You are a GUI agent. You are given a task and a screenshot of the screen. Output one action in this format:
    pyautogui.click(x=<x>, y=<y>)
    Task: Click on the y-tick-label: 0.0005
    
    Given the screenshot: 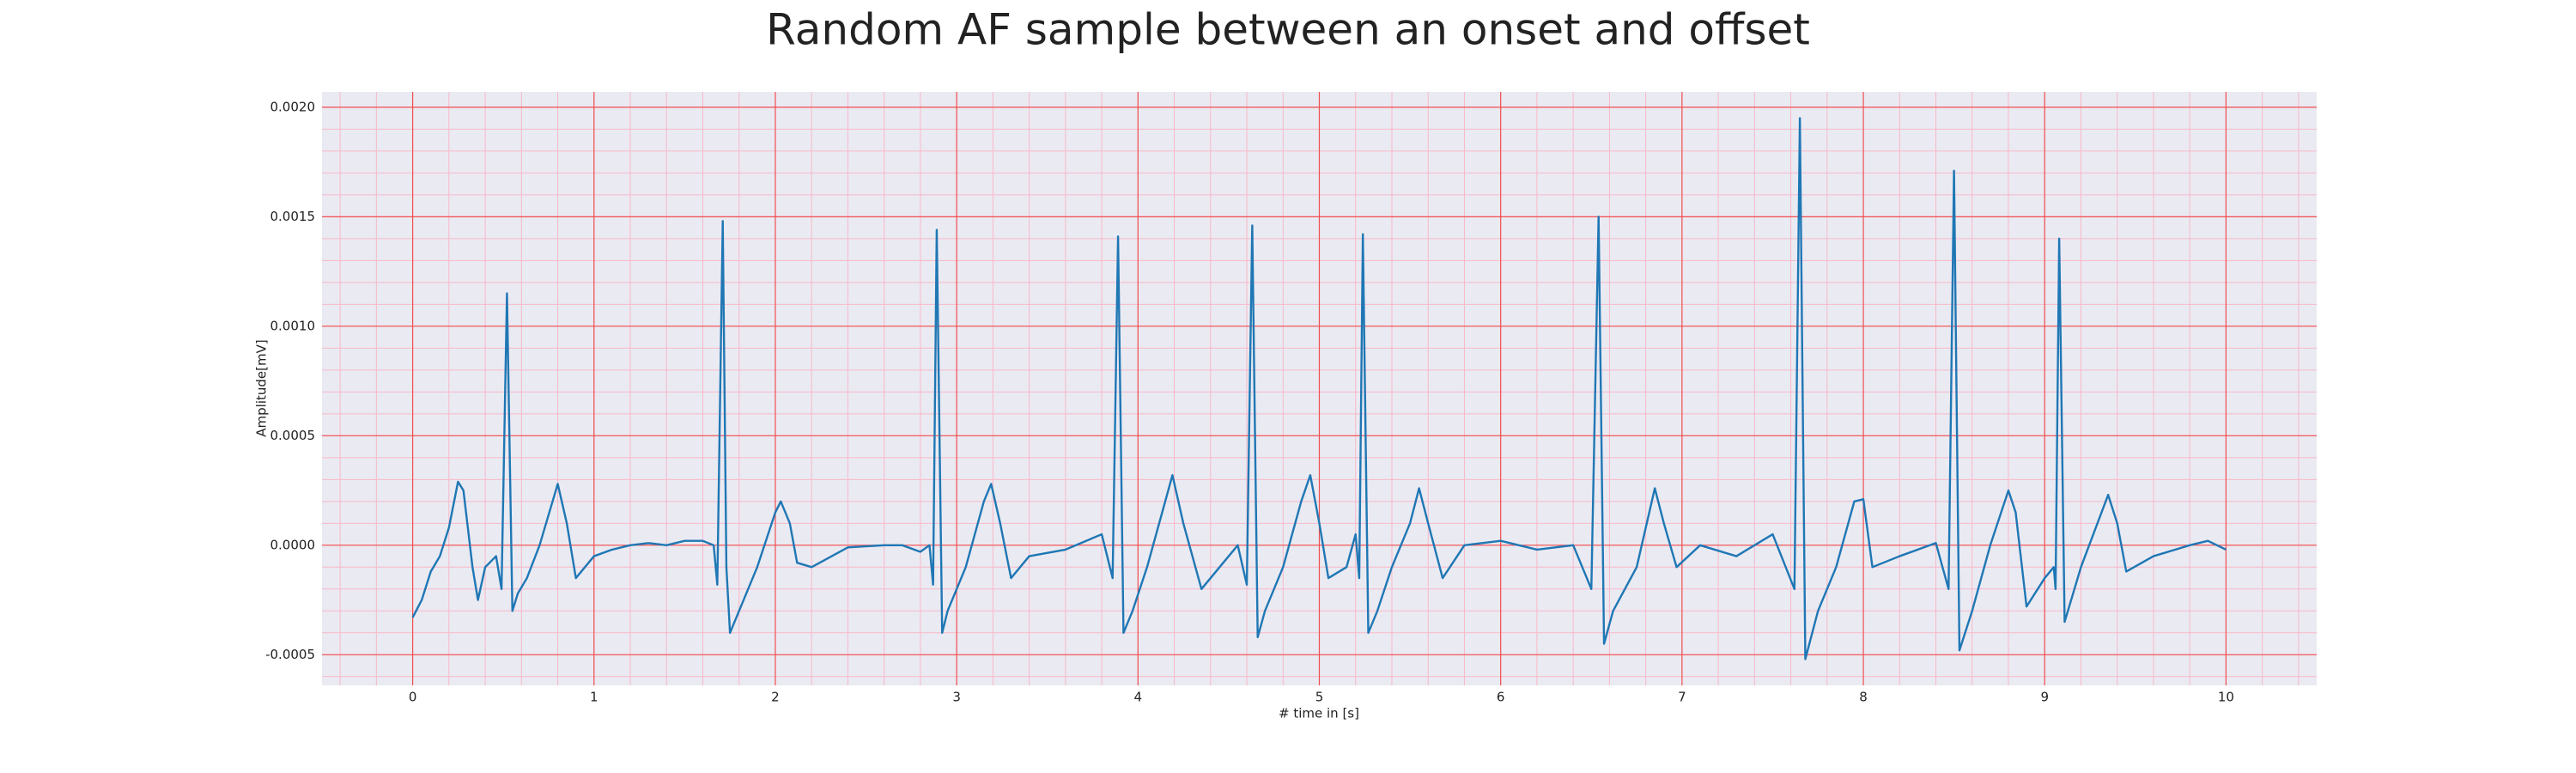 What is the action you would take?
    pyautogui.click(x=293, y=435)
    